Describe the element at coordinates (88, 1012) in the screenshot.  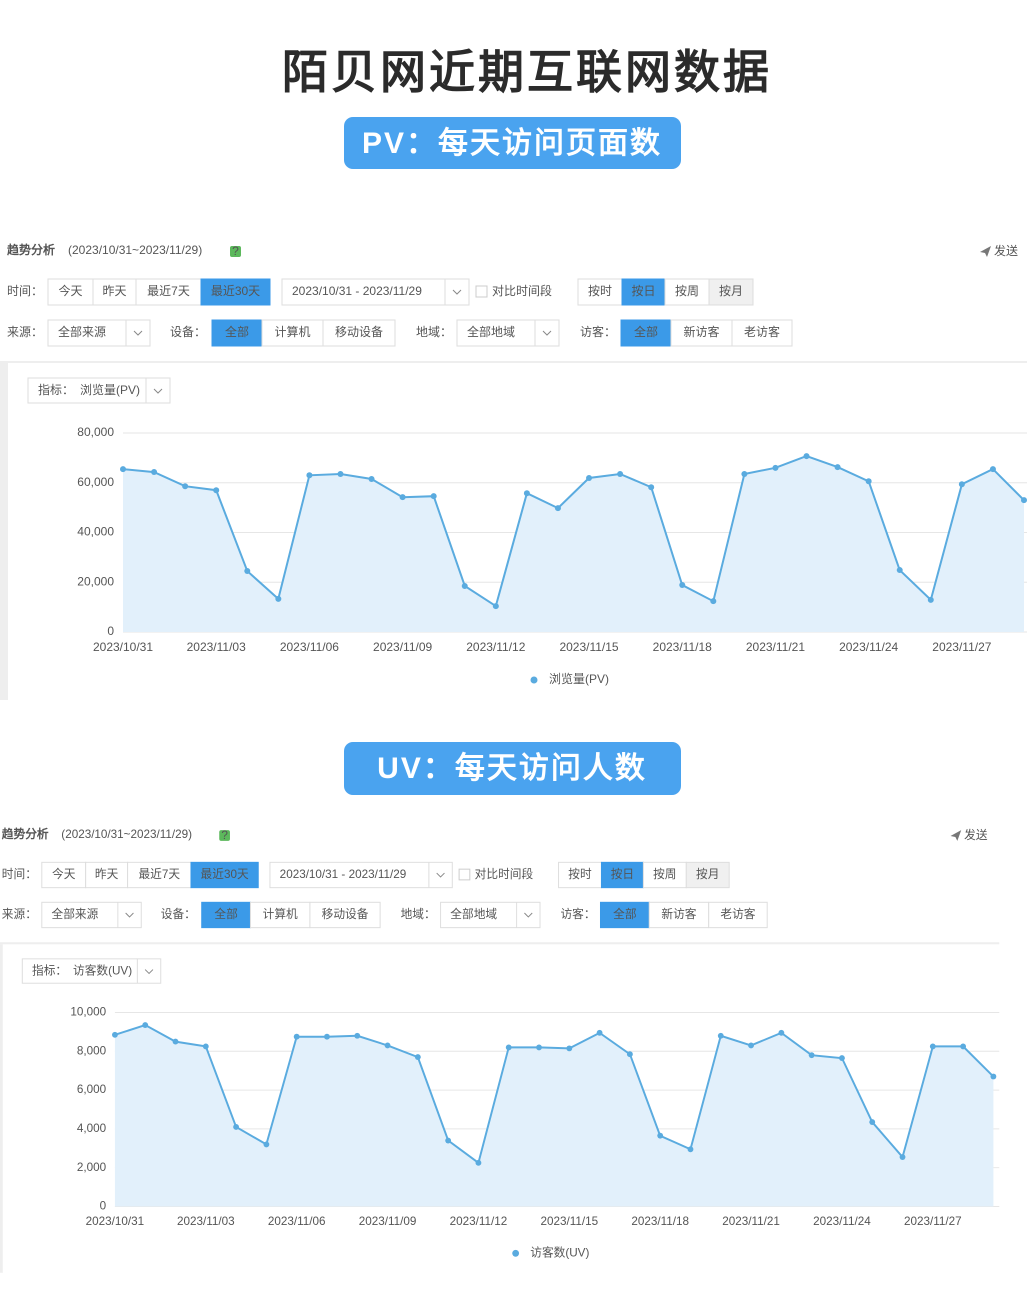
I see `y-tick-label: 10,000` at that location.